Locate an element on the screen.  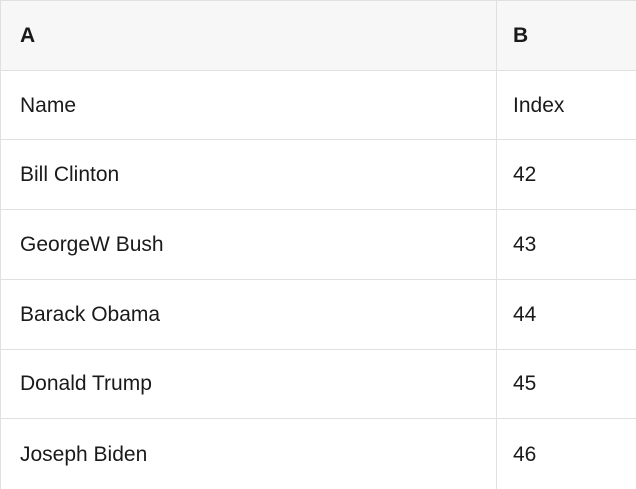
table-row-georgew-bush: GeorgeW Bush 43 is located at coordinates (318, 245).